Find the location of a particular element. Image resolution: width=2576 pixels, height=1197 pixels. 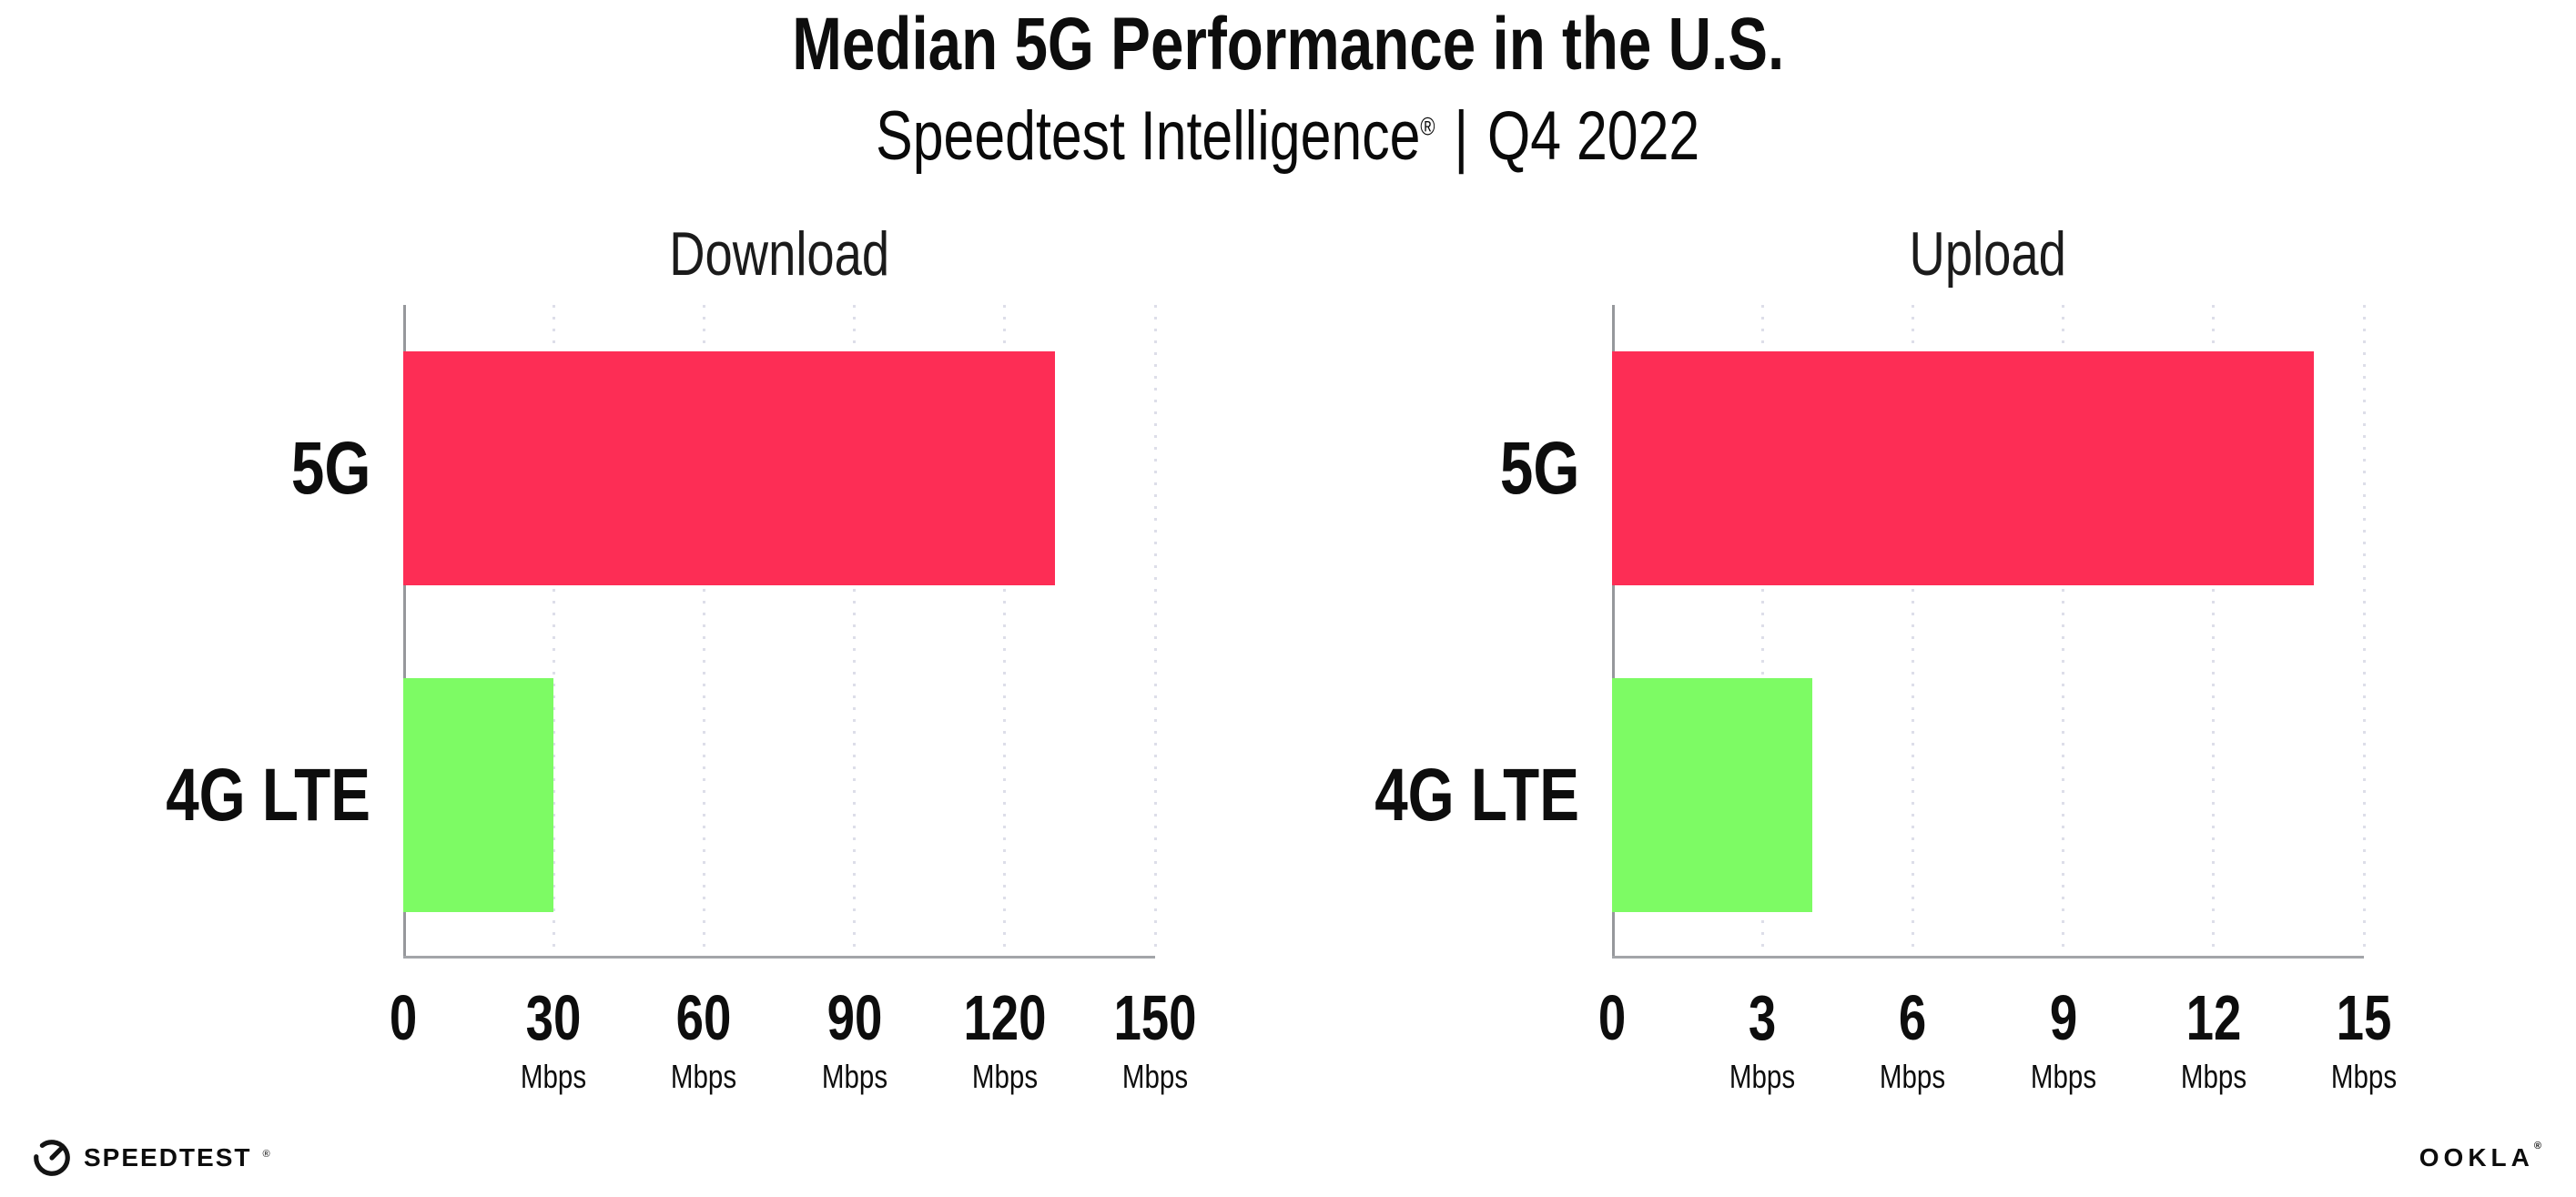

x-tick-30: 30 Mbps is located at coordinates (553, 1040).